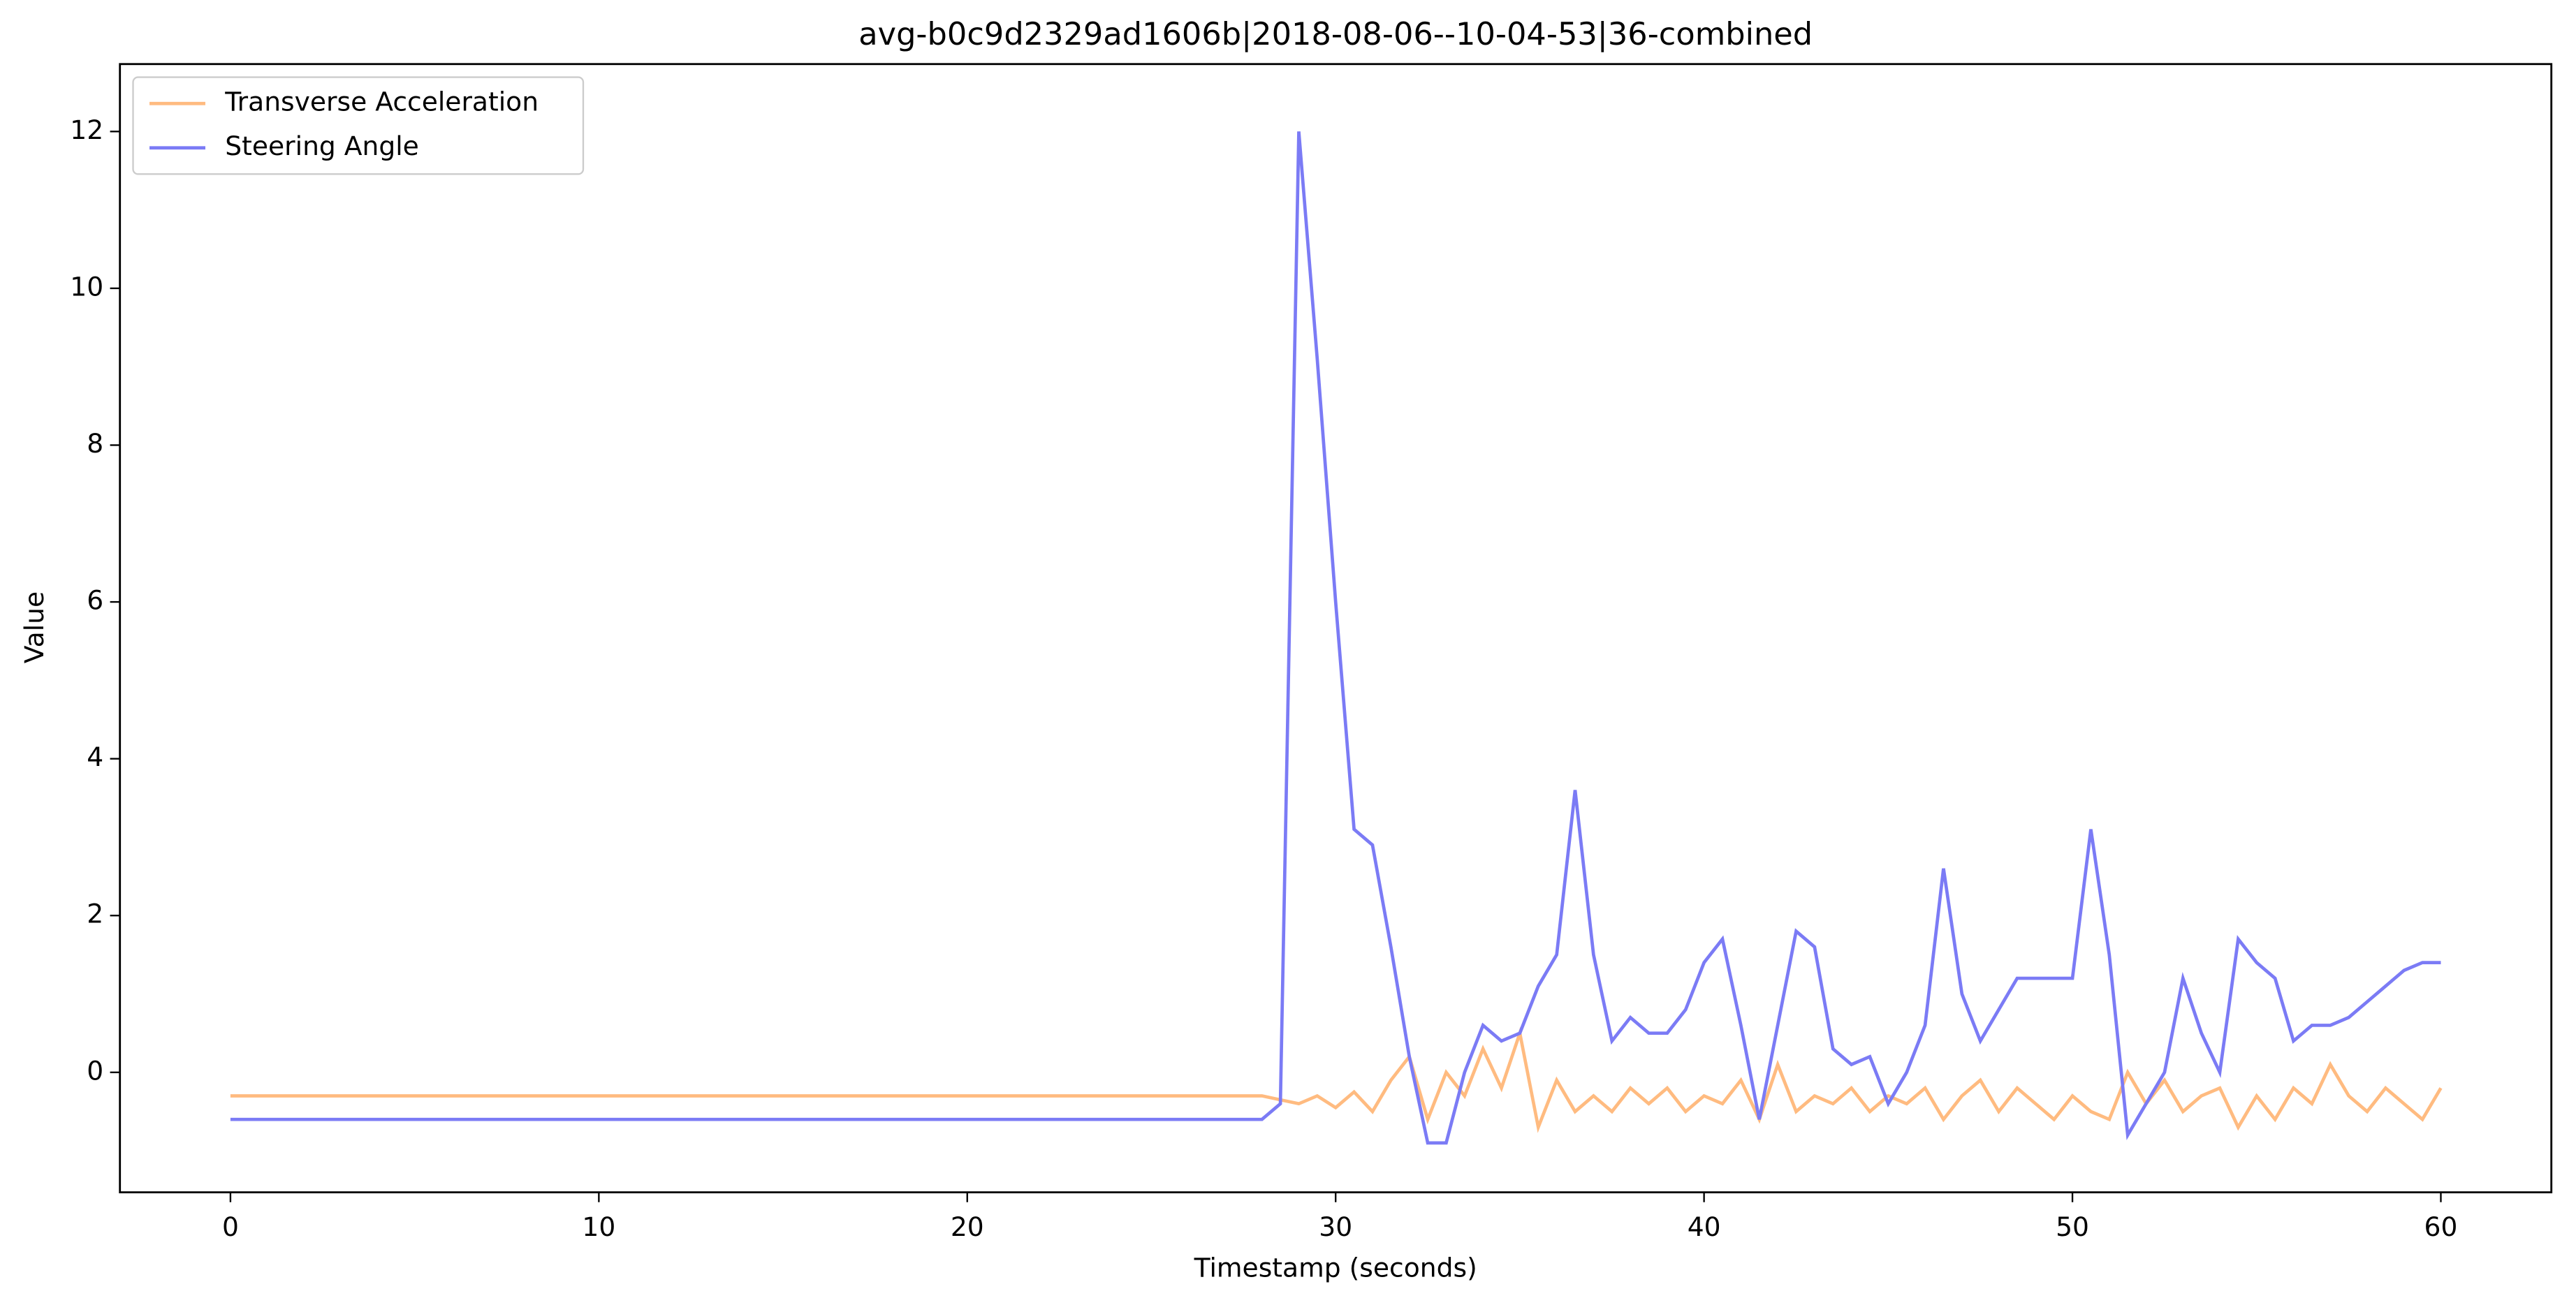 The width and height of the screenshot is (2576, 1305). I want to click on y-tick-label: 2, so click(95, 914).